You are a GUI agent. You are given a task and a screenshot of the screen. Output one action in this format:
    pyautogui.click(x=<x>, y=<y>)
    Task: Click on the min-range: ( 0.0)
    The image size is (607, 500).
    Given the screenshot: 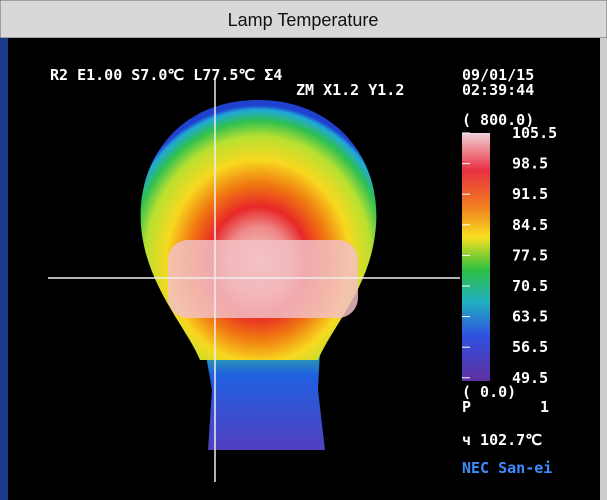 What is the action you would take?
    pyautogui.click(x=489, y=392)
    